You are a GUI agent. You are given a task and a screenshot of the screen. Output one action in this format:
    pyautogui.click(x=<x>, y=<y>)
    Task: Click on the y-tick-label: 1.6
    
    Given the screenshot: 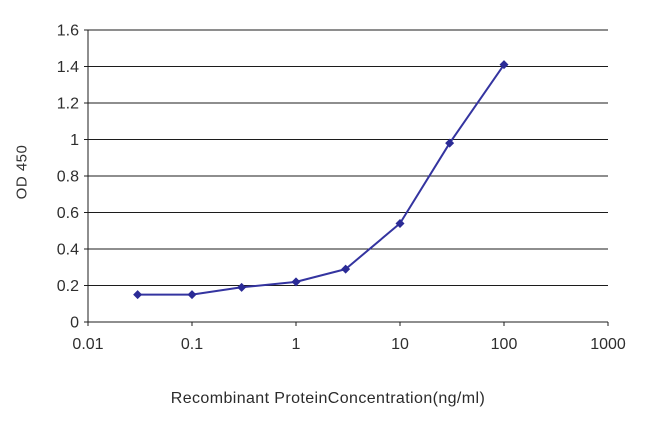 What is the action you would take?
    pyautogui.click(x=68, y=31)
    